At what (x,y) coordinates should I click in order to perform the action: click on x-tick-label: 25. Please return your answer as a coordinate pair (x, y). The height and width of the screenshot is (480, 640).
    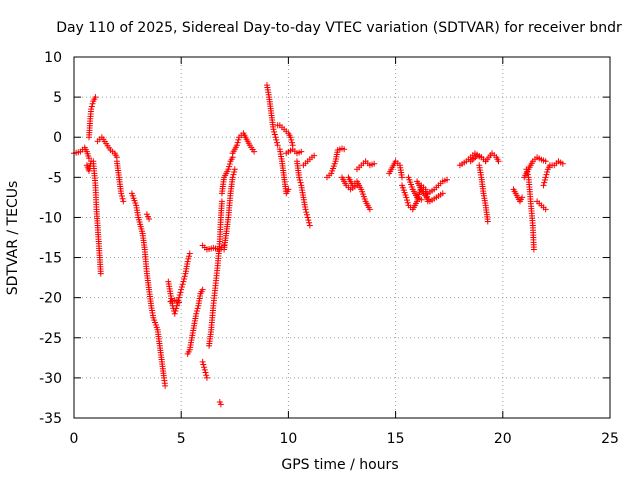
    Looking at the image, I should click on (610, 439).